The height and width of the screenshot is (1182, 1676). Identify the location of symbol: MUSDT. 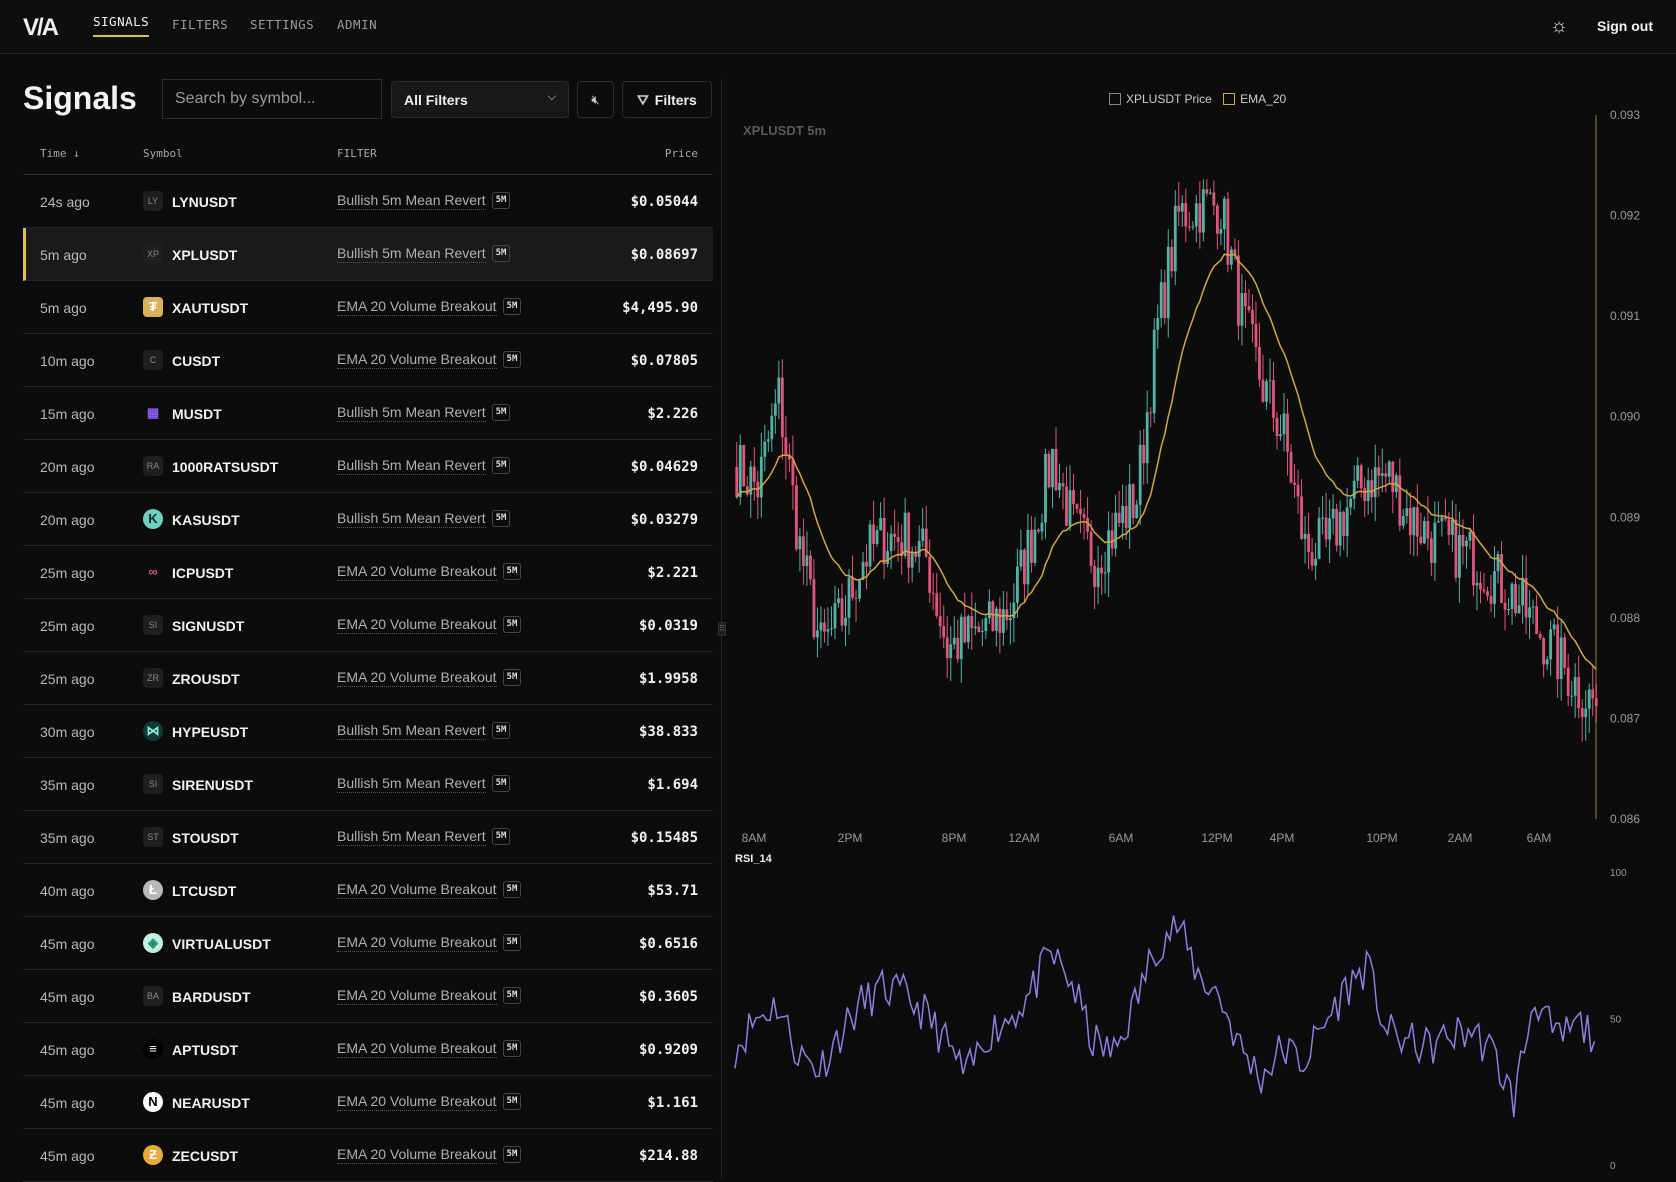
(197, 414).